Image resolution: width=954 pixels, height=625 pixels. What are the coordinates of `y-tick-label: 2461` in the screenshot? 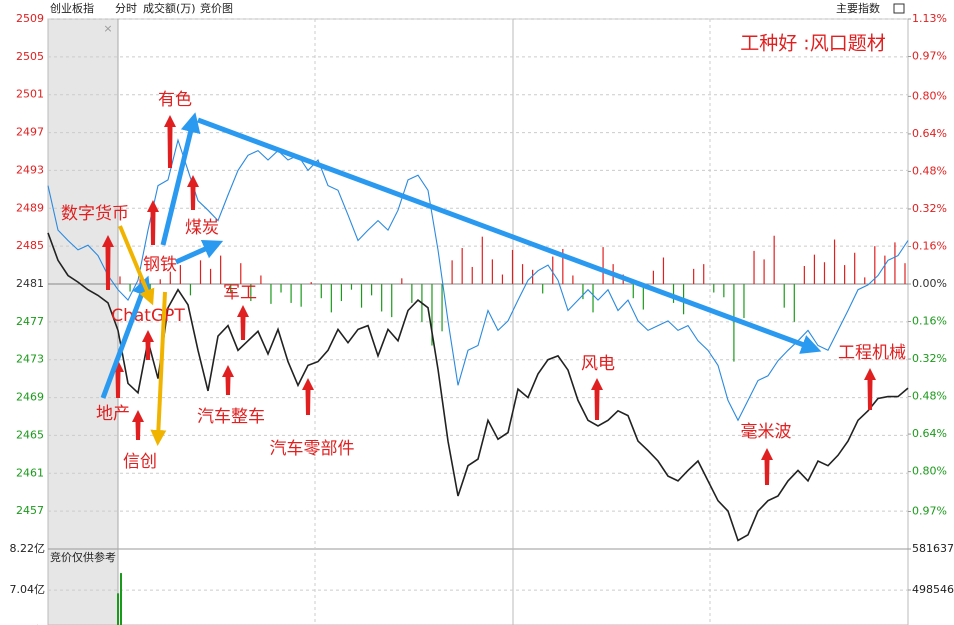 It's located at (30, 472).